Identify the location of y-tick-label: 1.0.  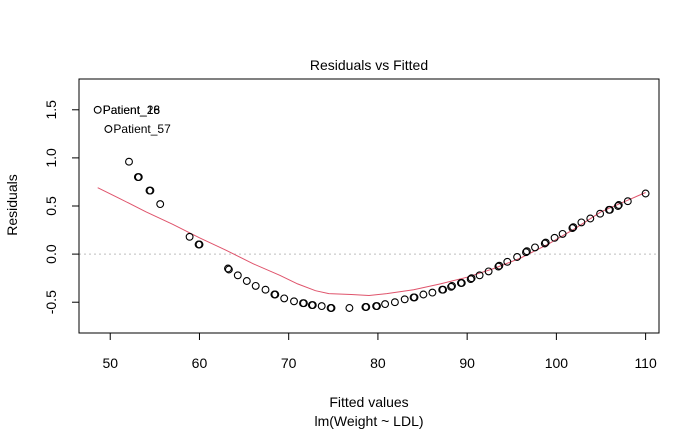
(51, 158).